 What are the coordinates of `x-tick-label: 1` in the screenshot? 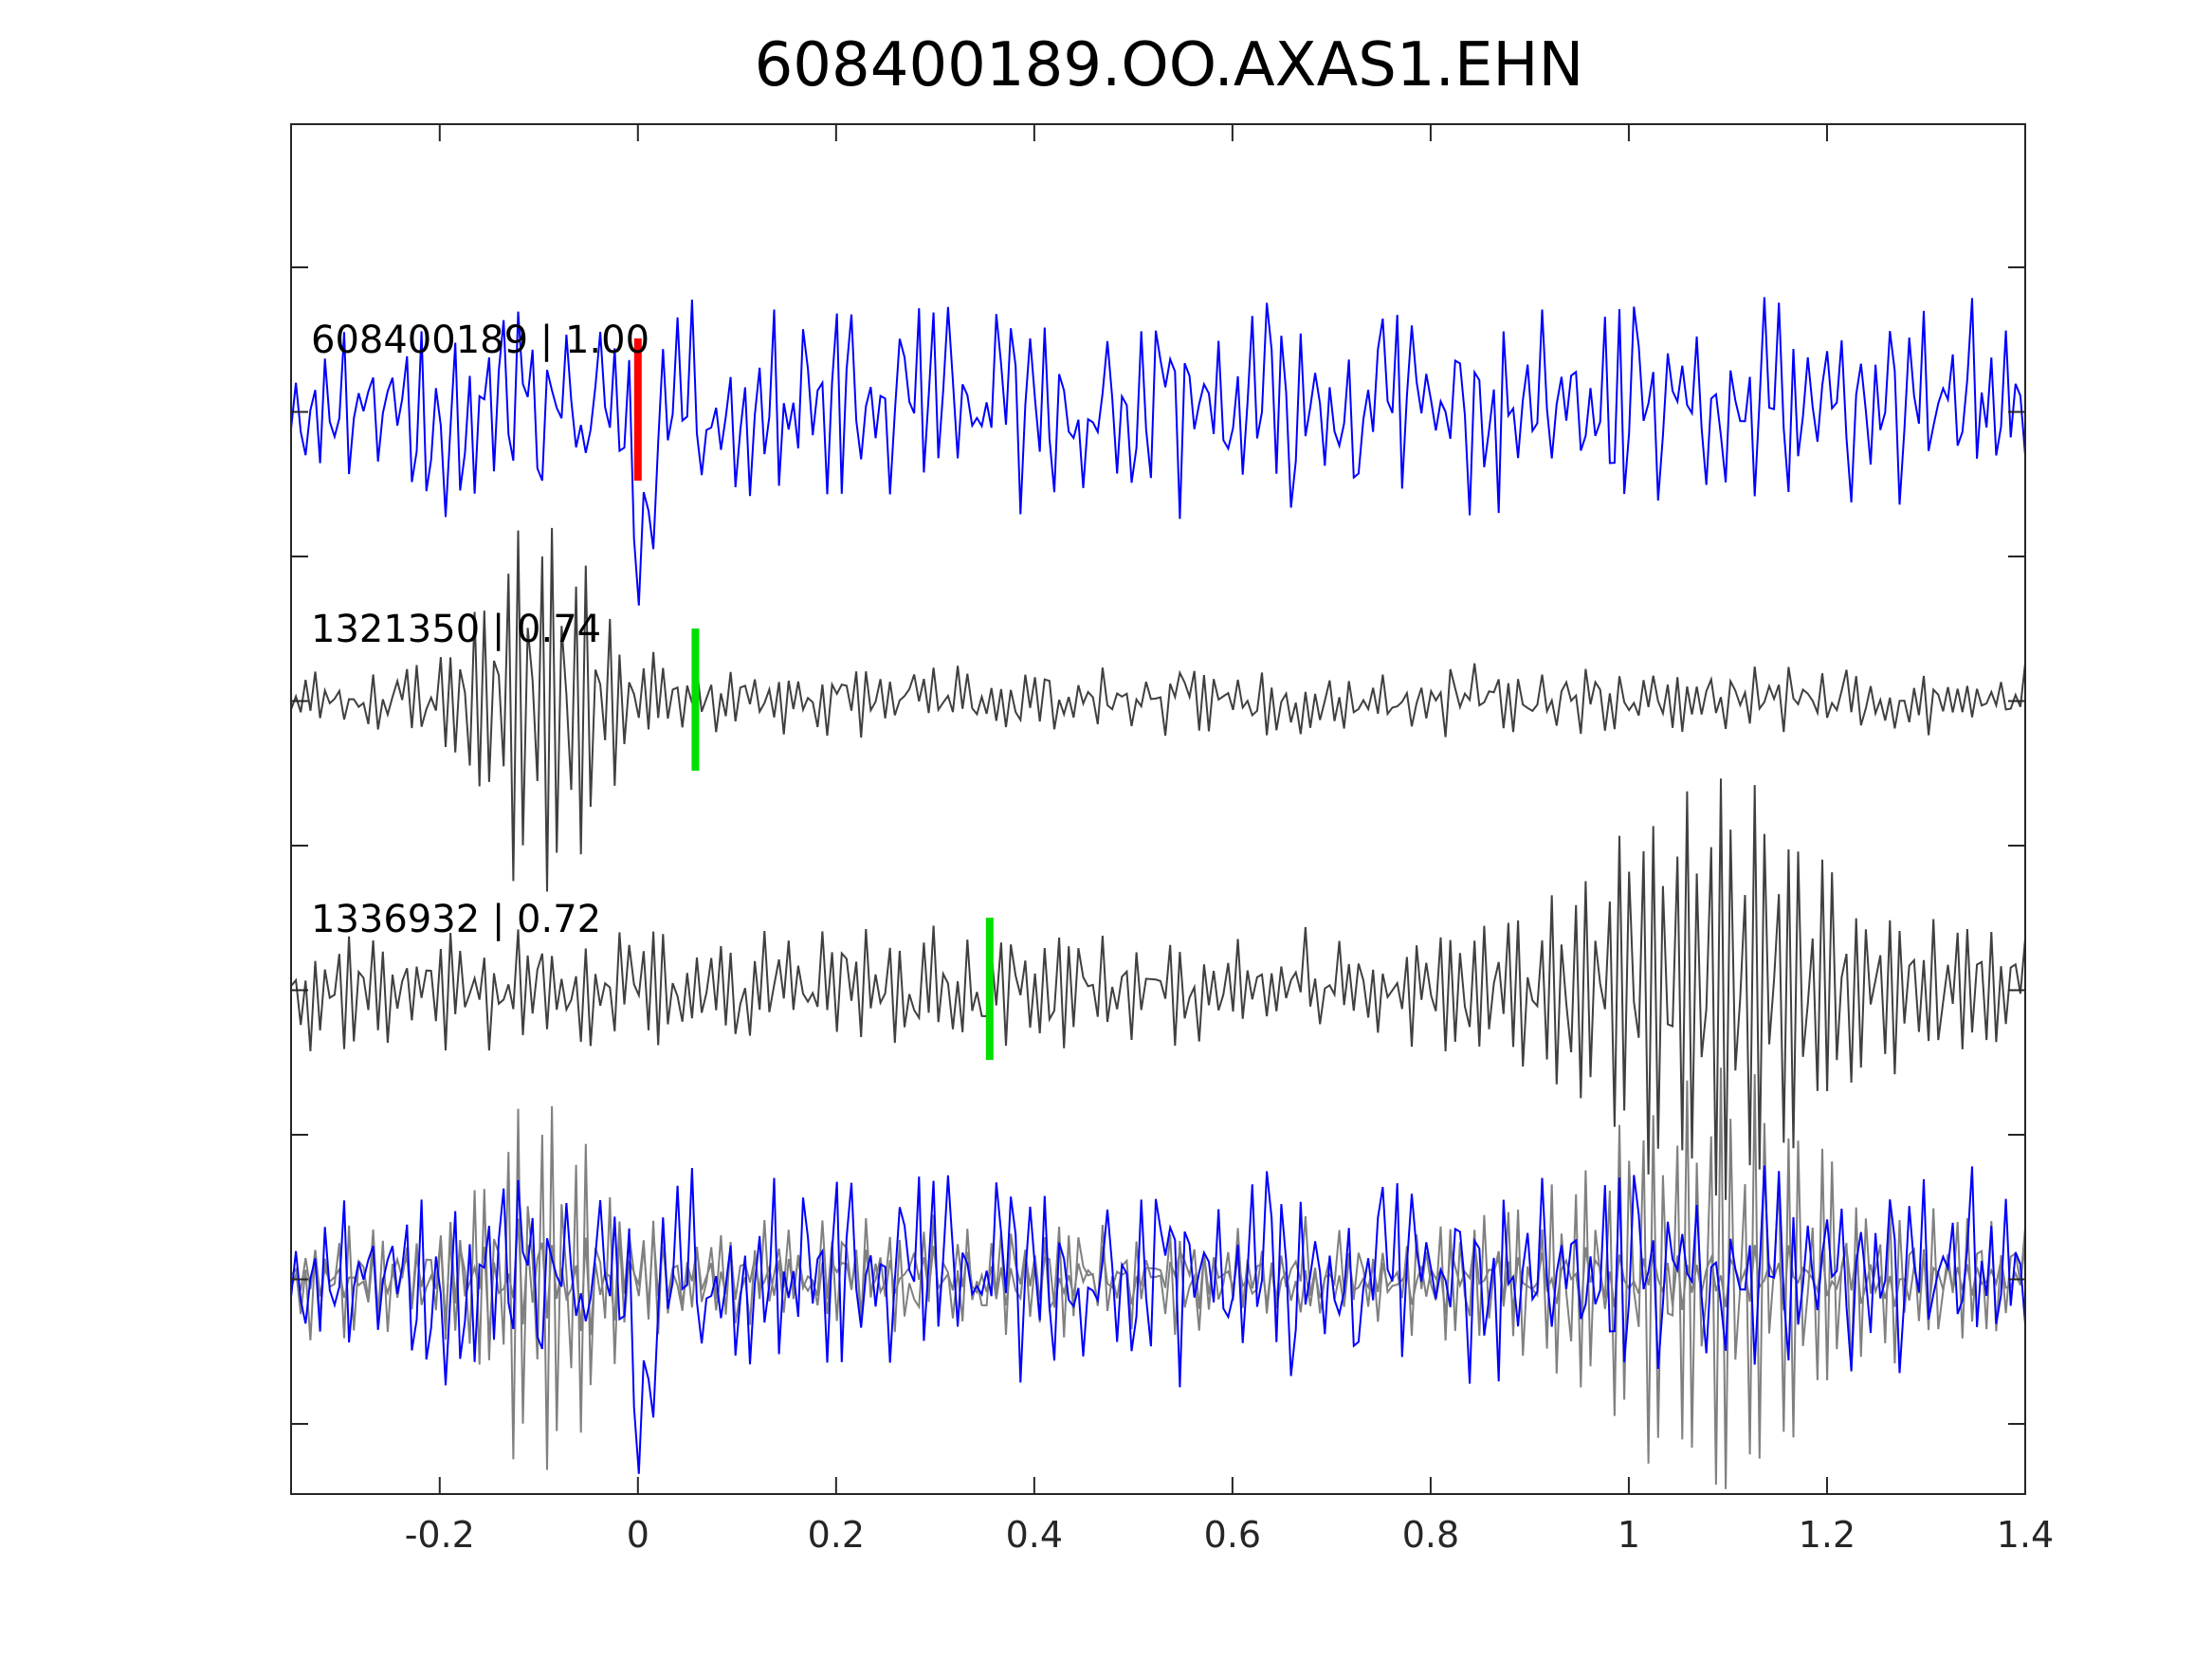 It's located at (1629, 1535).